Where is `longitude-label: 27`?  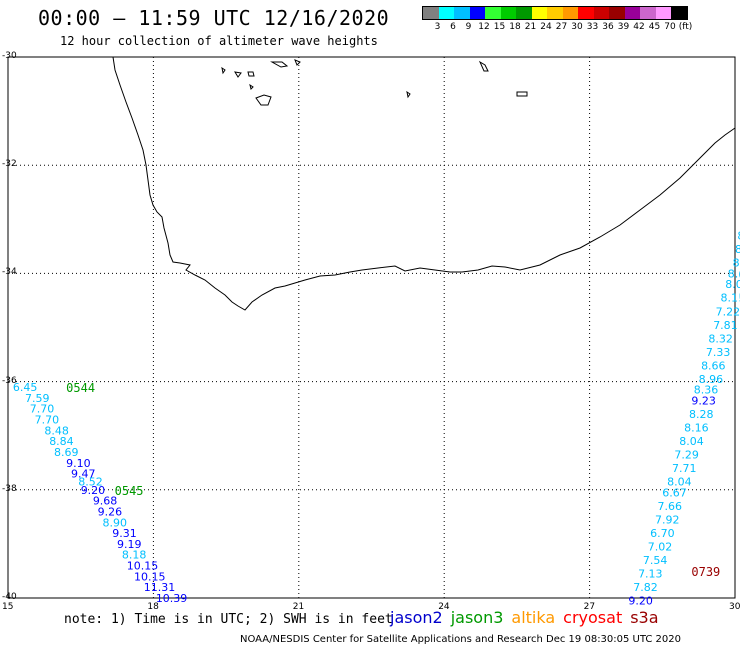 longitude-label: 27 is located at coordinates (589, 607).